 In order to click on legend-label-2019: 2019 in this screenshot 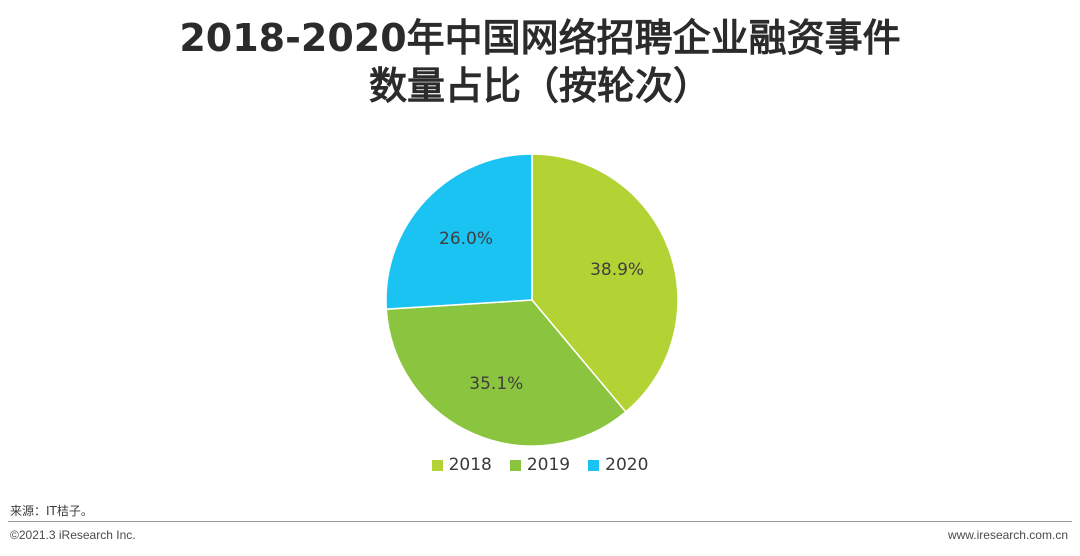, I will do `click(548, 465)`.